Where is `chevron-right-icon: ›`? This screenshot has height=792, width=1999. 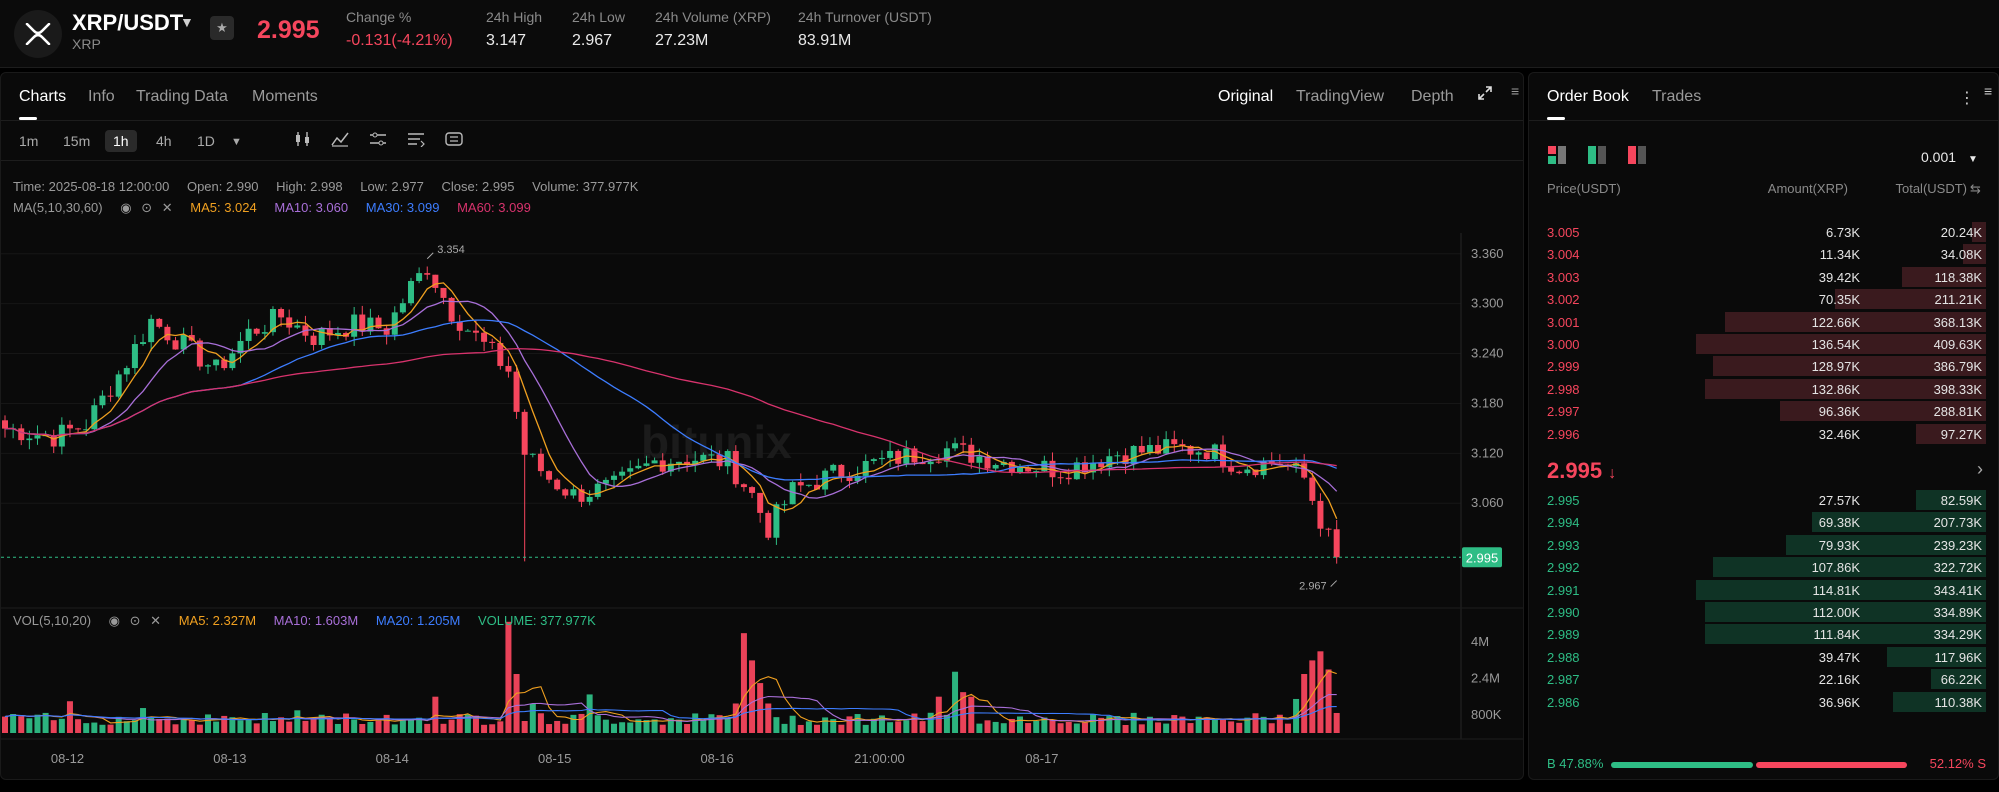 chevron-right-icon: › is located at coordinates (1980, 469).